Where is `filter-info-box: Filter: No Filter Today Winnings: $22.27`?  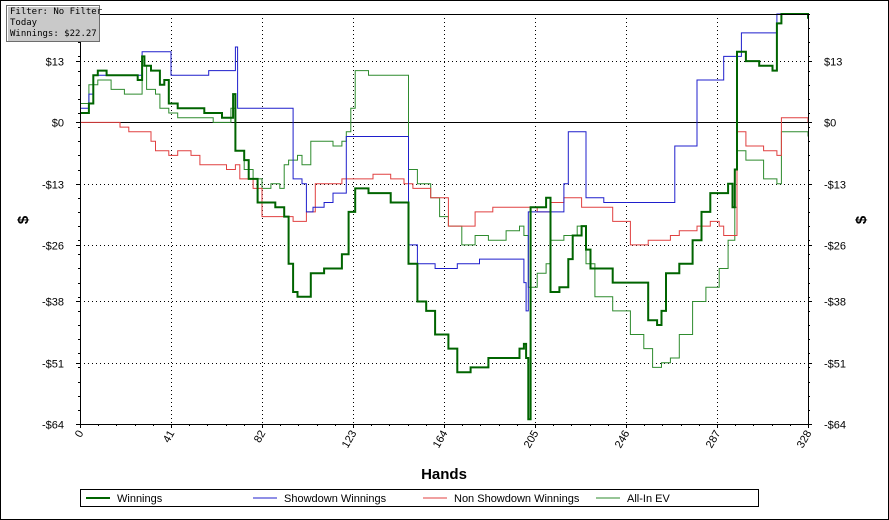
filter-info-box: Filter: No Filter Today Winnings: $22.27 is located at coordinates (54, 23).